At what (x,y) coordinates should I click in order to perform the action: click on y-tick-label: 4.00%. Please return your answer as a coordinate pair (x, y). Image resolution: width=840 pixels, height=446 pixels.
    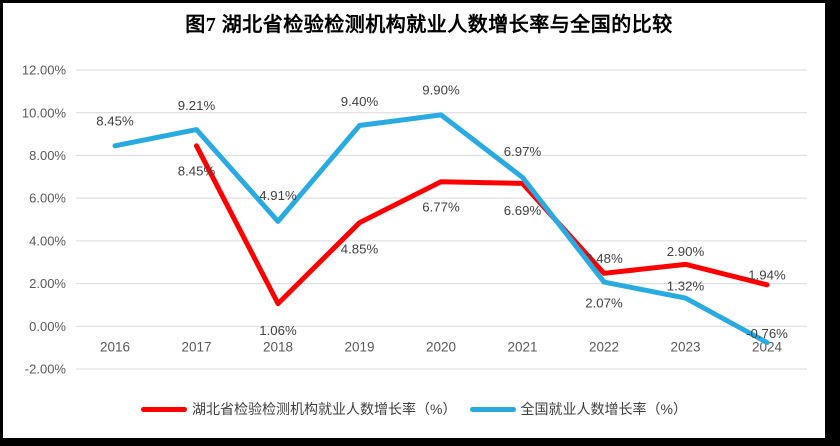
    Looking at the image, I should click on (47, 240).